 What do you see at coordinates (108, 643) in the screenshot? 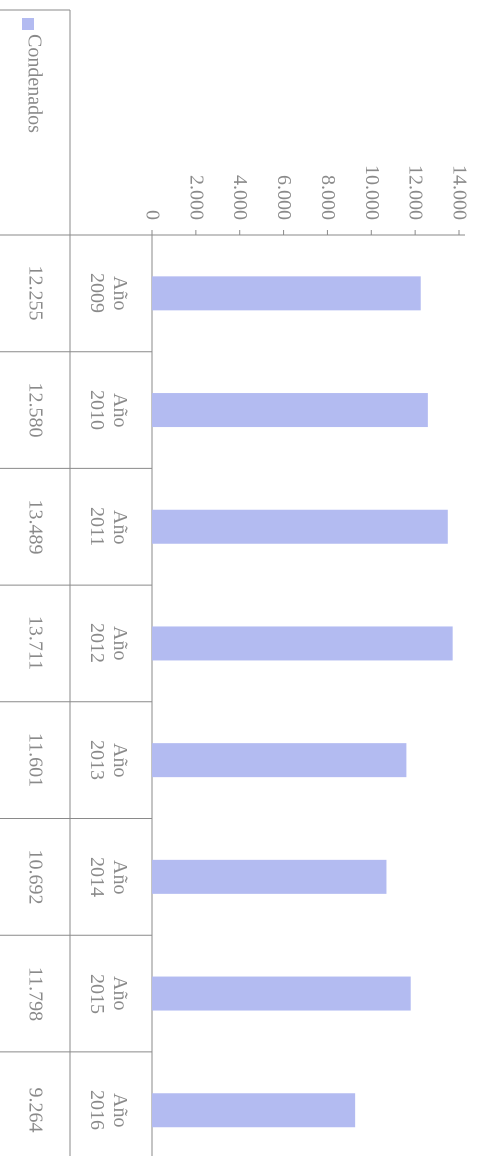
I see `category-label: Año 2012` at bounding box center [108, 643].